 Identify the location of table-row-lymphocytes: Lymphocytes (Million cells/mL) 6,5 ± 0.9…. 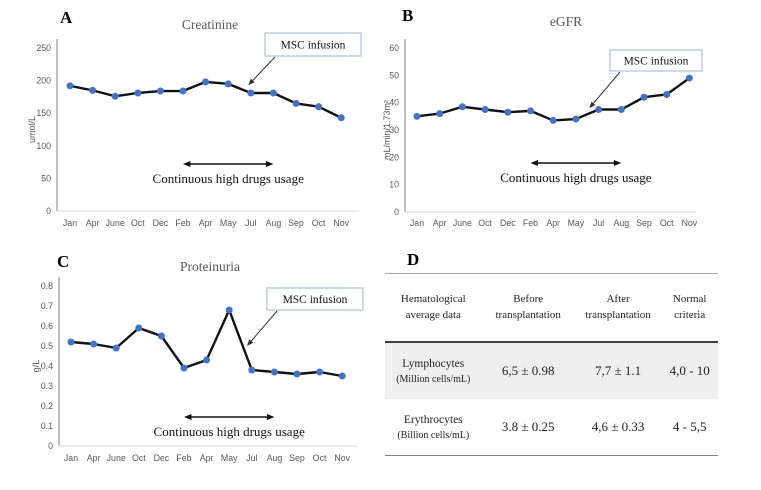
(551, 371).